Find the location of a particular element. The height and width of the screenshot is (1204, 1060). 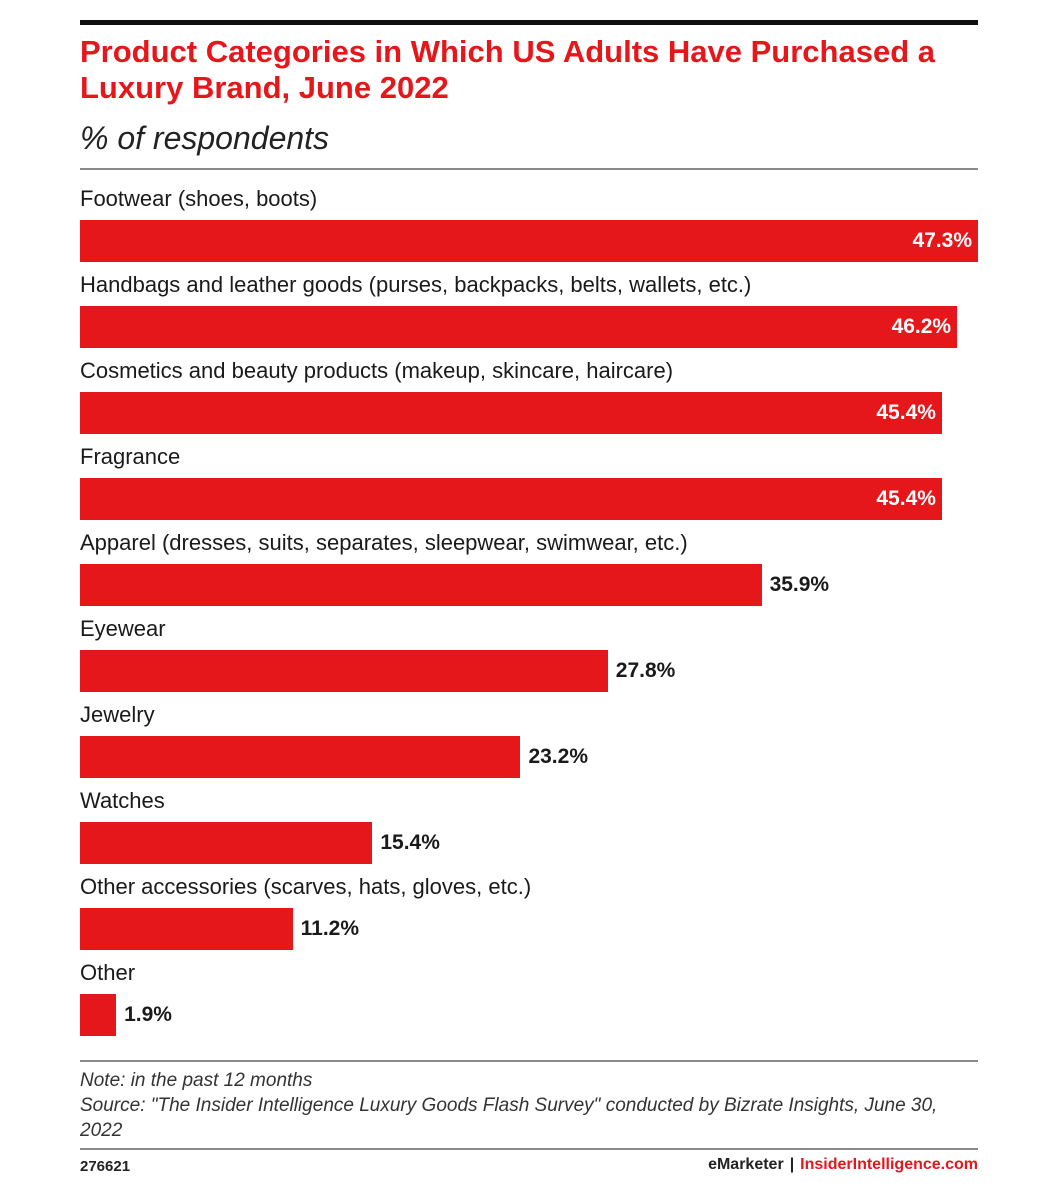

category-label: Footwear (shoes, boots) is located at coordinates (199, 198).